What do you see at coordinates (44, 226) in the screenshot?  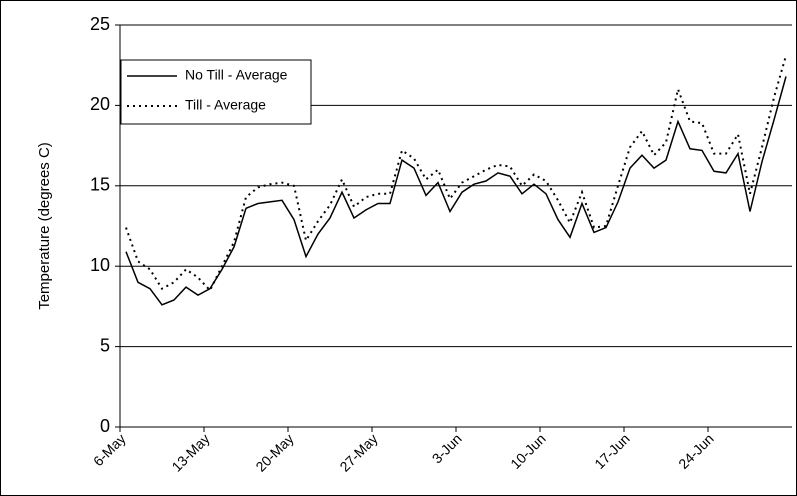 I see `y-axis-label: Temperature (degrees C)` at bounding box center [44, 226].